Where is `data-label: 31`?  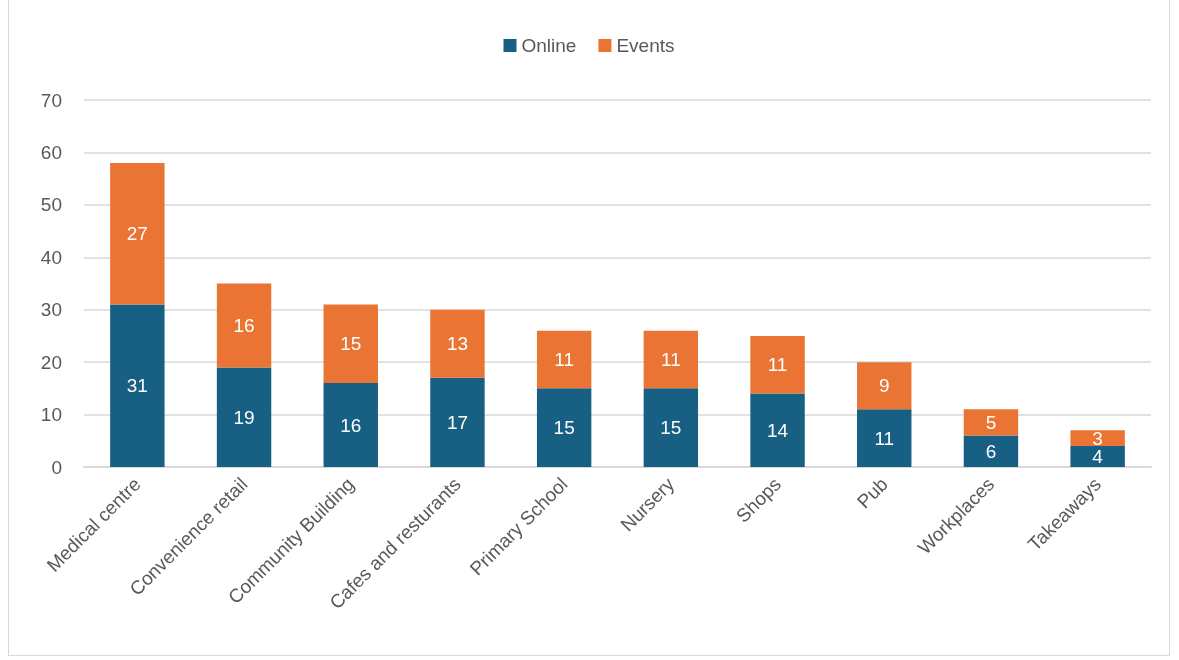
data-label: 31 is located at coordinates (137, 386).